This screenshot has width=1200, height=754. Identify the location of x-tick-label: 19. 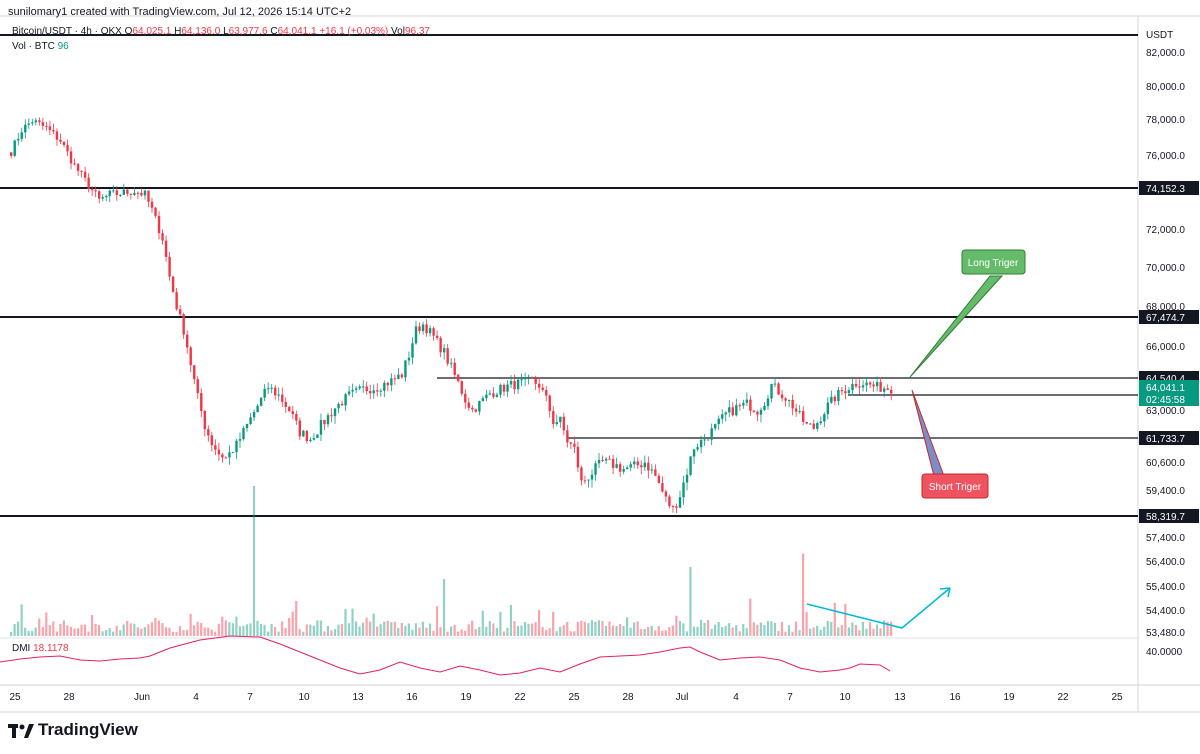
(1009, 697).